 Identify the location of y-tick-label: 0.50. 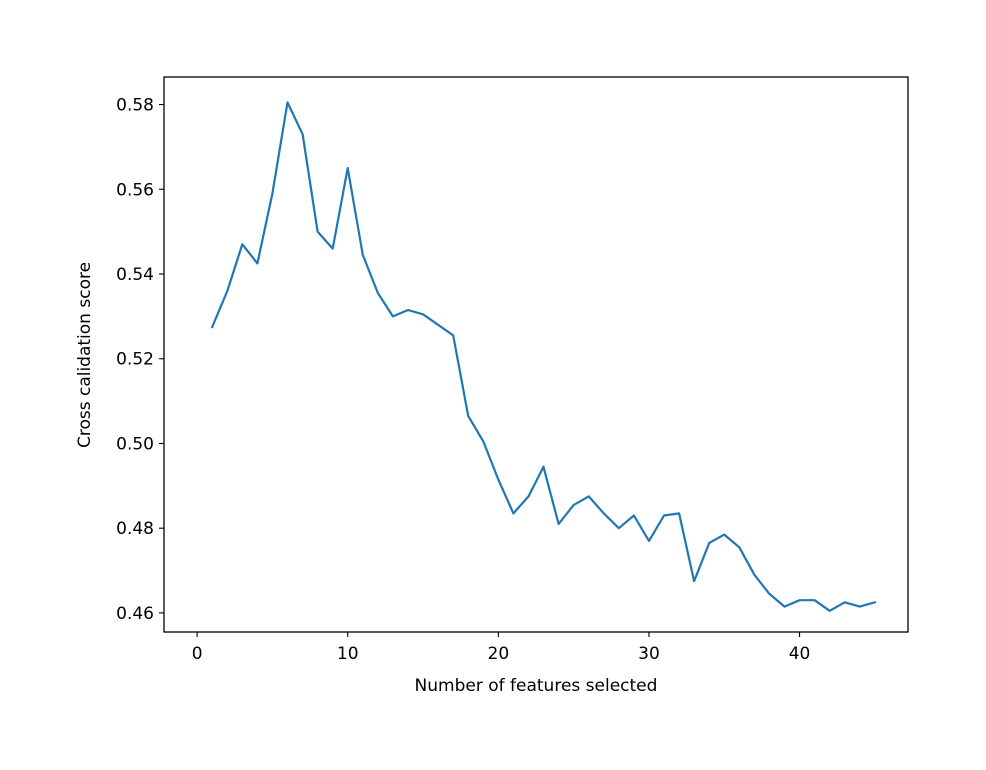
(135, 444).